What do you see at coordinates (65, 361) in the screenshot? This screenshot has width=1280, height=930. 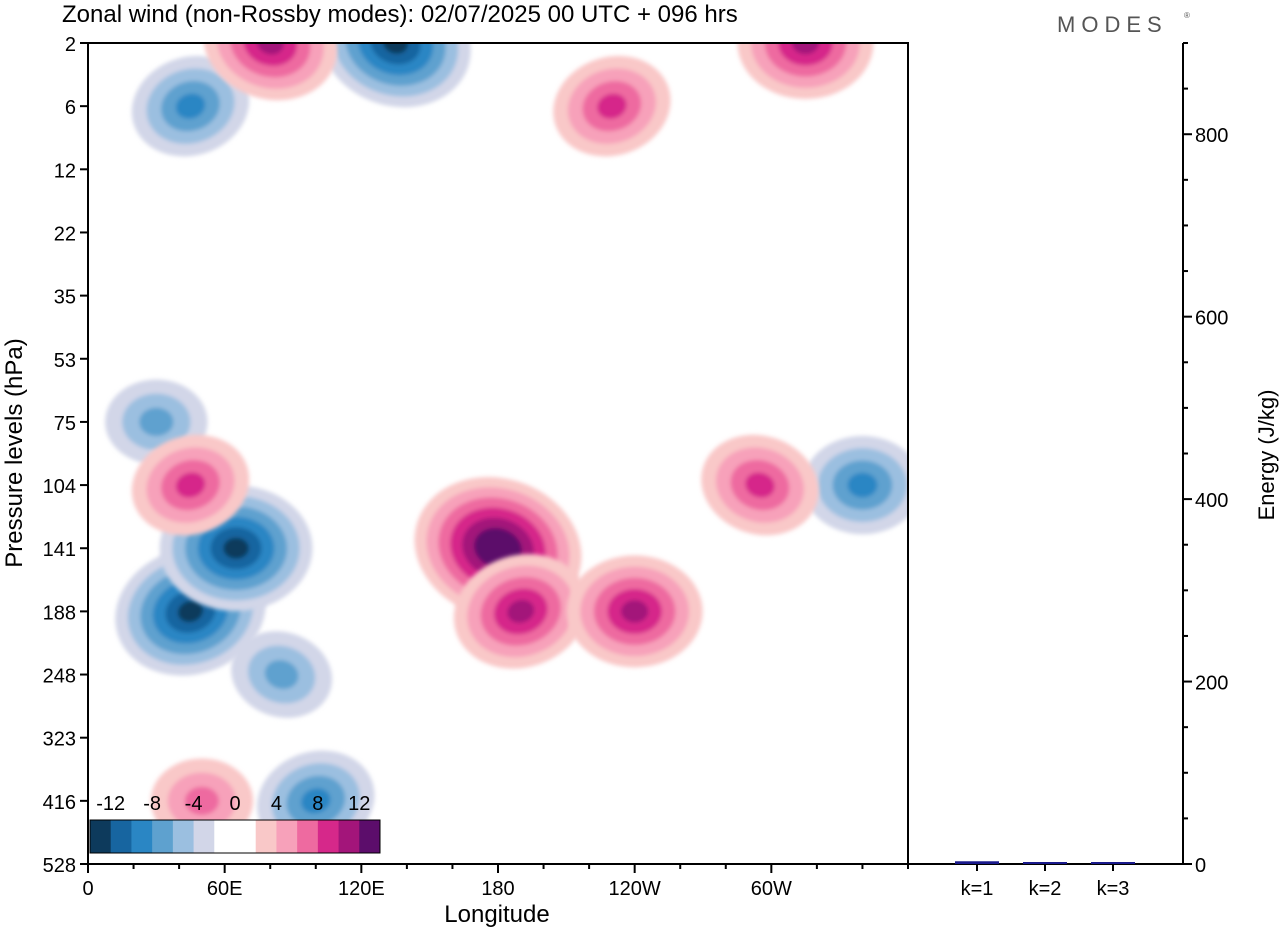 I see `y-tick-label: 53` at bounding box center [65, 361].